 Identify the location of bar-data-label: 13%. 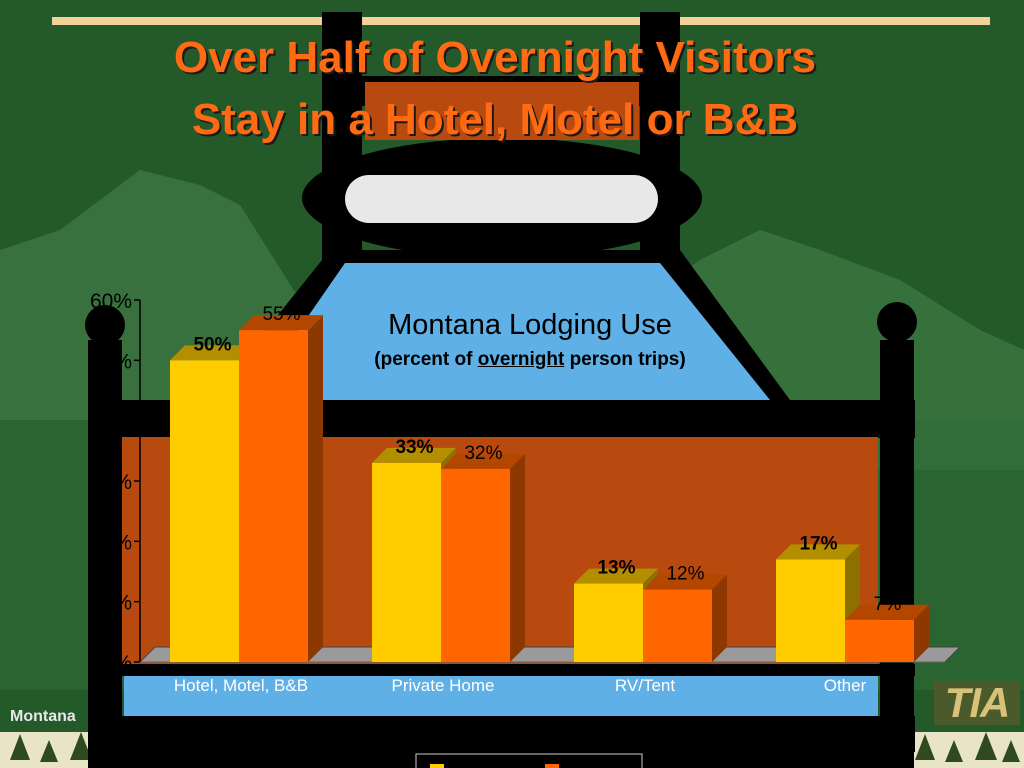
(616, 568).